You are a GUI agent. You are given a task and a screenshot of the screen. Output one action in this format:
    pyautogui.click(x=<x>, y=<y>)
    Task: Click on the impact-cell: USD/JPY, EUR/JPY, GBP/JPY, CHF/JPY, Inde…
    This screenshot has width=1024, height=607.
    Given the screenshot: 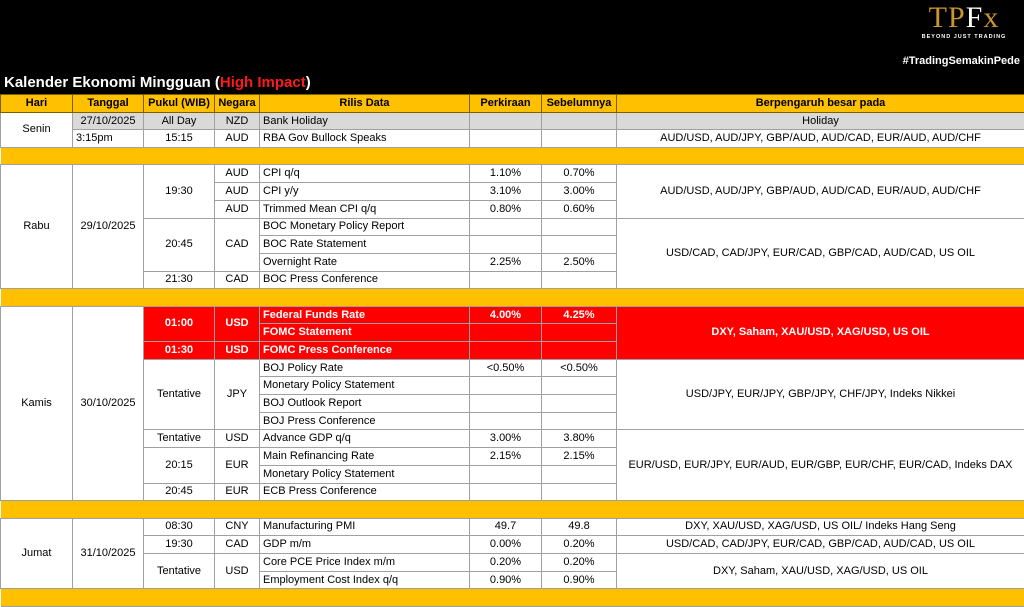 What is the action you would take?
    pyautogui.click(x=820, y=394)
    